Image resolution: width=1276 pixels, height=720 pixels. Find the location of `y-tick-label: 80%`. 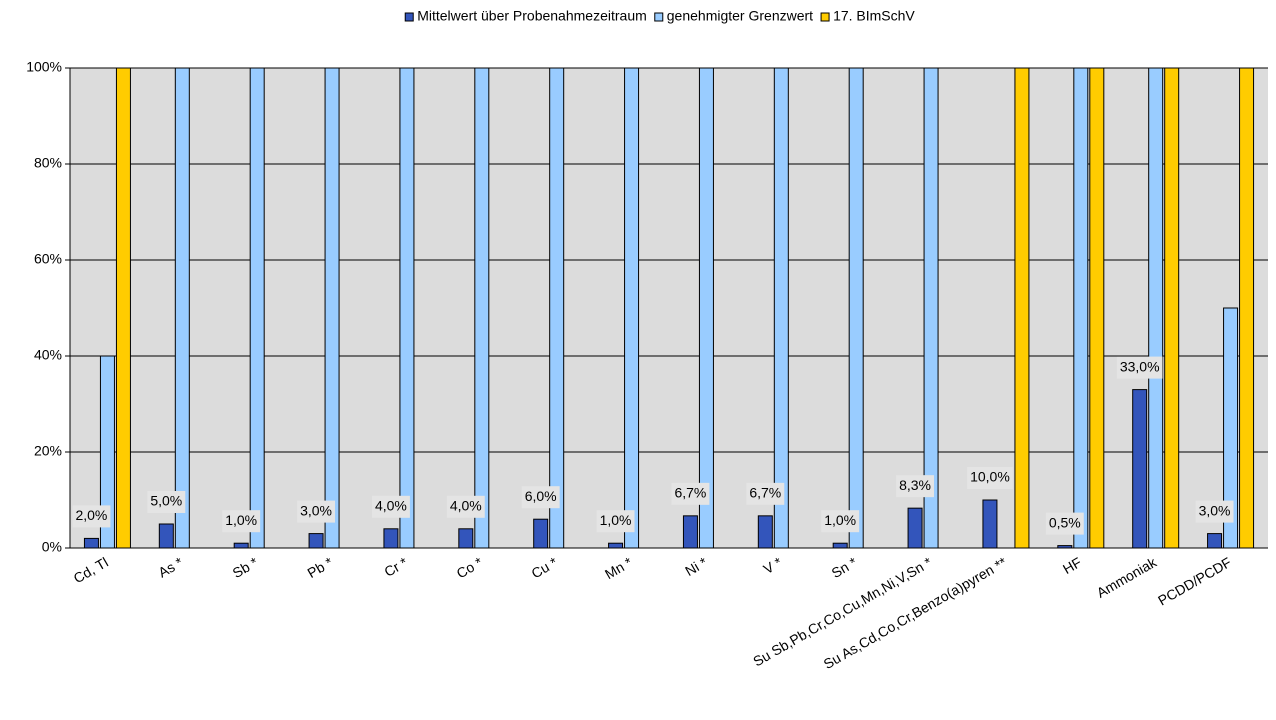

y-tick-label: 80% is located at coordinates (48, 163).